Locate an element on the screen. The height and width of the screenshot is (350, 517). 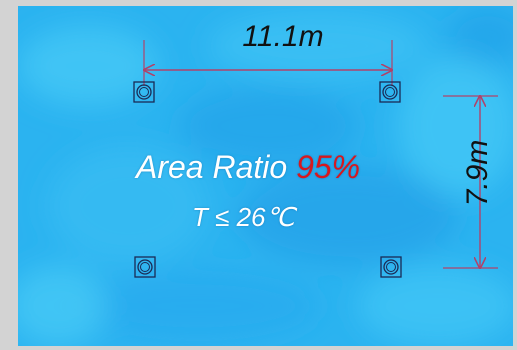
area-ratio-line: Area Ratio 95% is located at coordinates (286, 167).